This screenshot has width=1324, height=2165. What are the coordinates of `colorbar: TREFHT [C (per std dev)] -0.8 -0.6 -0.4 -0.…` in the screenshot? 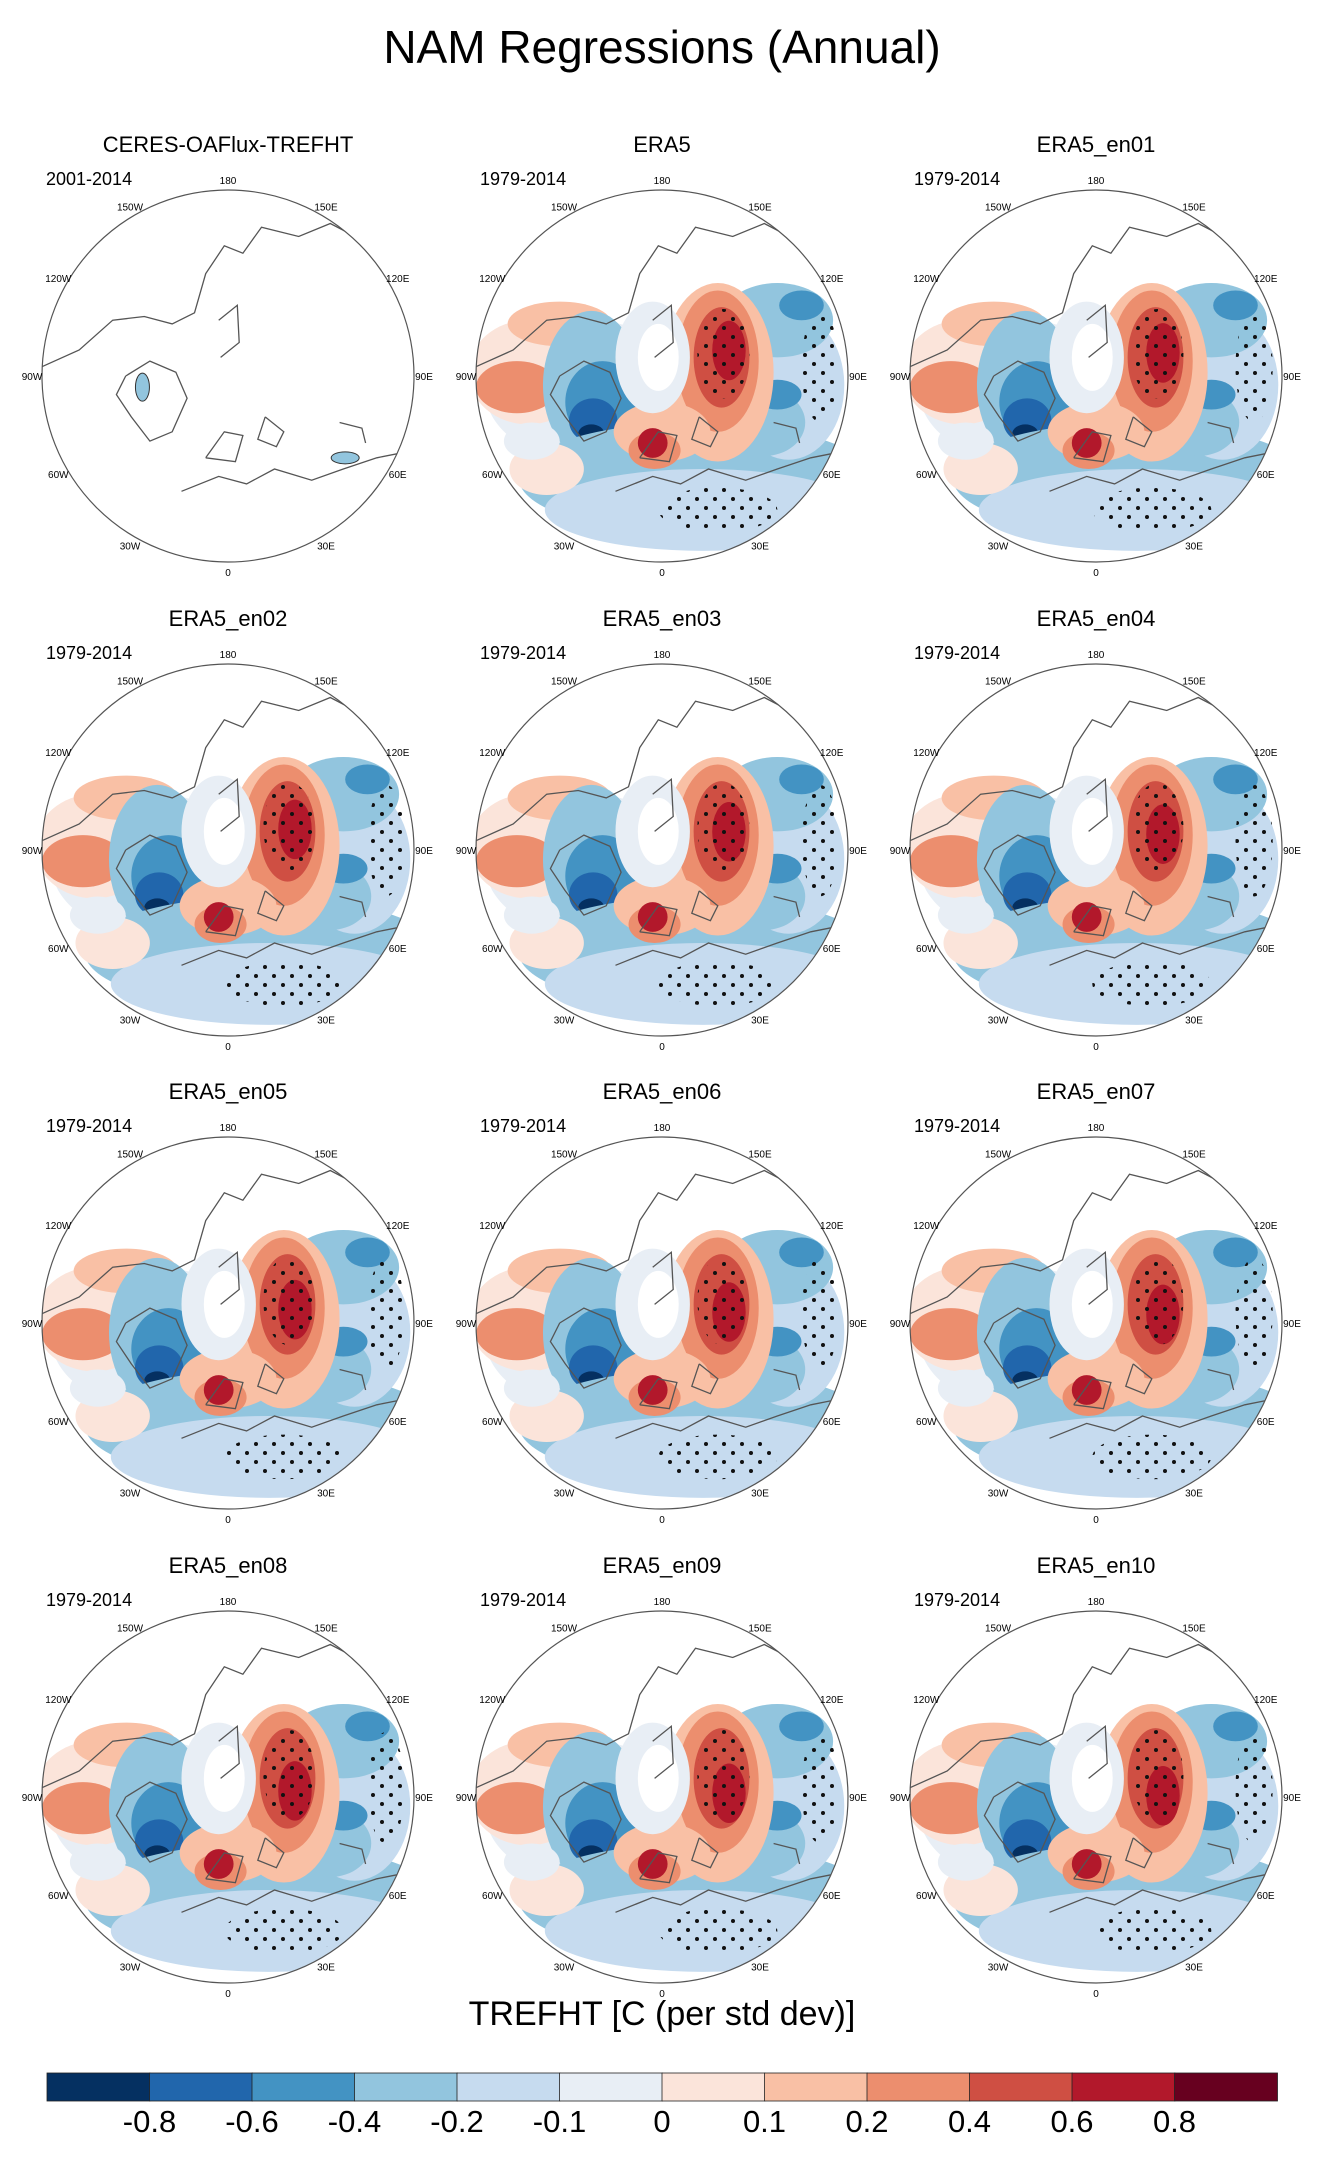 It's located at (662, 2067).